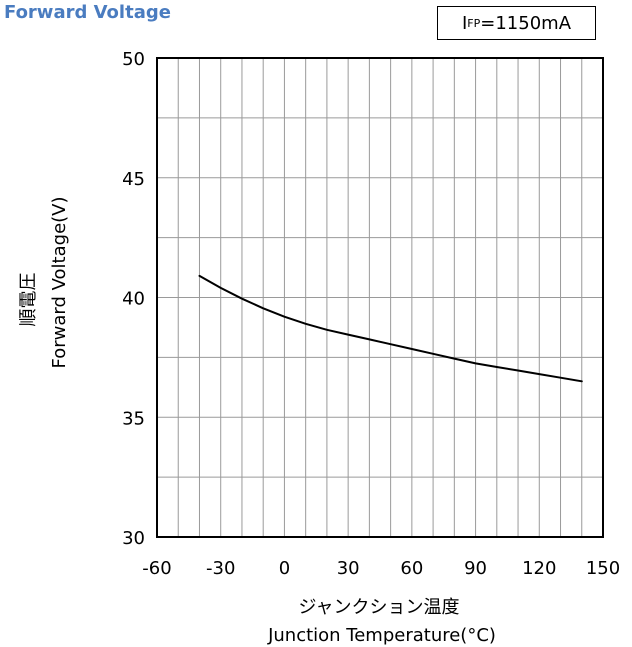 This screenshot has height=647, width=632. What do you see at coordinates (133, 418) in the screenshot?
I see `y-tick-label: 35` at bounding box center [133, 418].